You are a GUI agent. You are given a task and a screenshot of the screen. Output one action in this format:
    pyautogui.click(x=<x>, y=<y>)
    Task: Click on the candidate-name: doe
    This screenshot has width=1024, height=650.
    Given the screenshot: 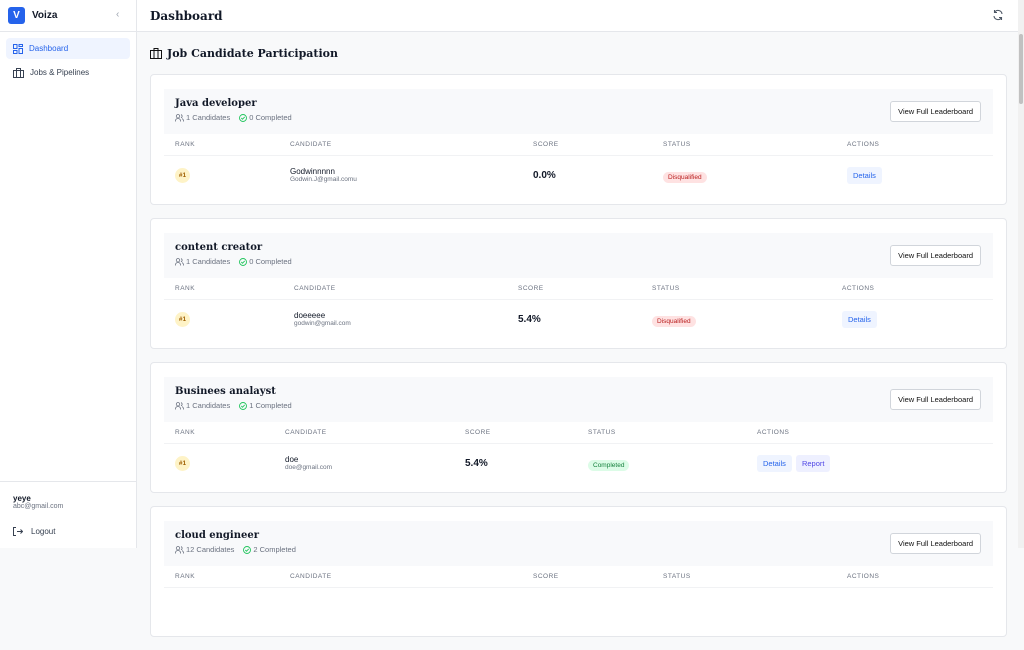 What is the action you would take?
    pyautogui.click(x=292, y=459)
    